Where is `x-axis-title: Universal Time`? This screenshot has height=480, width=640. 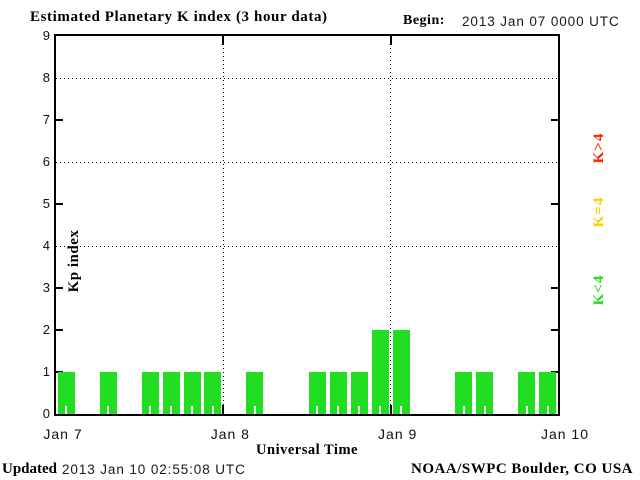
x-axis-title: Universal Time is located at coordinates (307, 450).